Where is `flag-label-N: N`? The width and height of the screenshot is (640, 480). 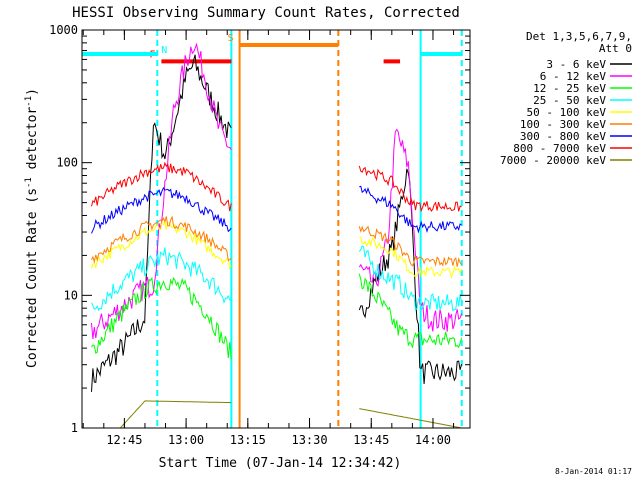
flag-label-N: N is located at coordinates (164, 50).